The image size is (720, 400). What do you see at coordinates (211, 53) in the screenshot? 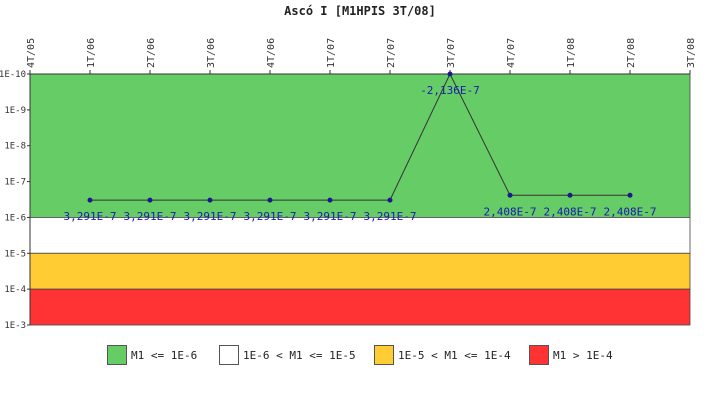
I see `x-tick-label: 3T/06` at bounding box center [211, 53].